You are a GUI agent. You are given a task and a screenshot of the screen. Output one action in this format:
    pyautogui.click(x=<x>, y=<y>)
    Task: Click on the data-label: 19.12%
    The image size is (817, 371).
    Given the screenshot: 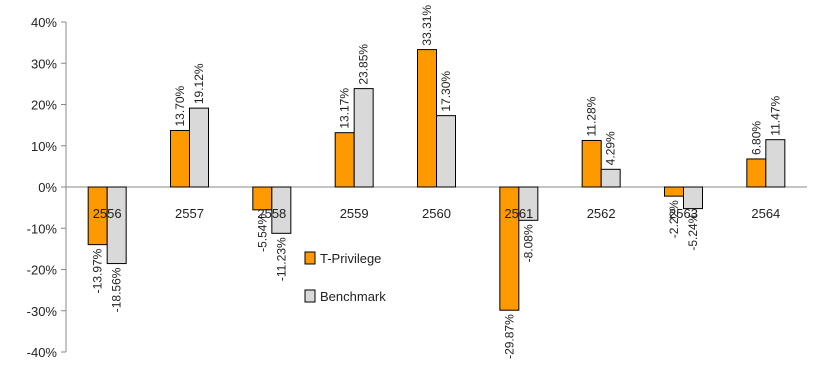 What is the action you would take?
    pyautogui.click(x=199, y=83)
    